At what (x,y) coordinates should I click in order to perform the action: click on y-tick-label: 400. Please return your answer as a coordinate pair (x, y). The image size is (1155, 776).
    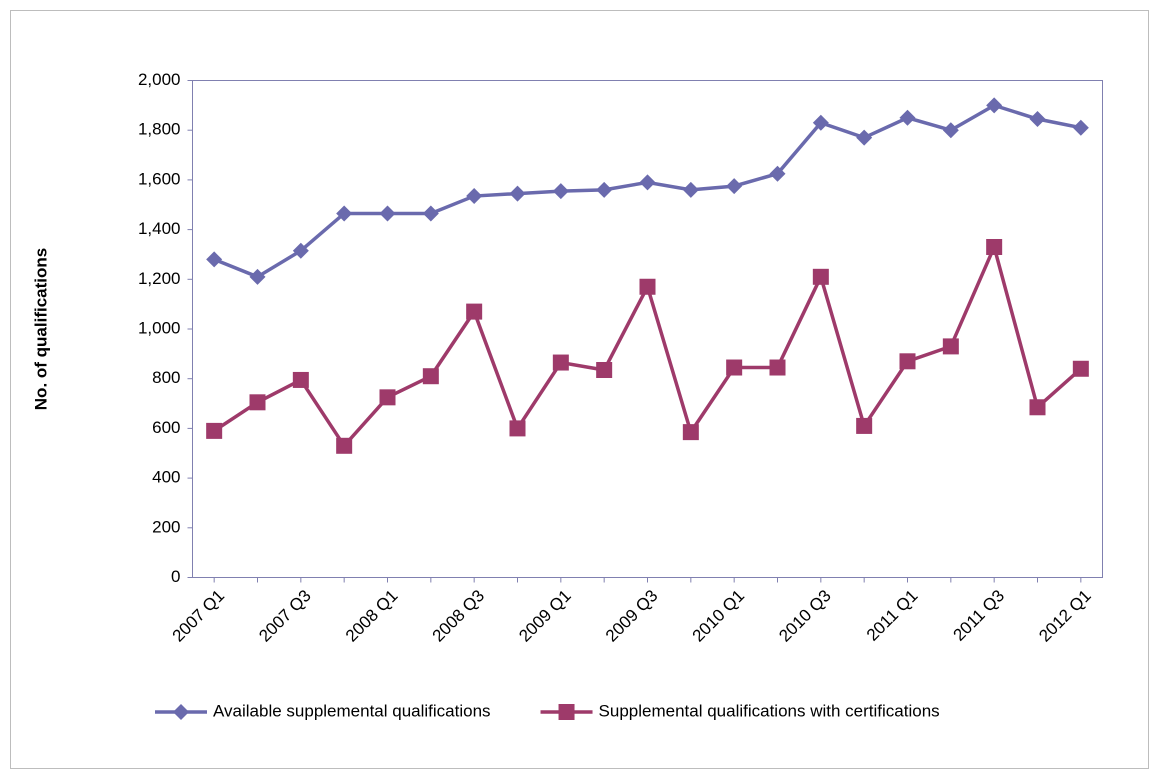
    Looking at the image, I should click on (166, 477).